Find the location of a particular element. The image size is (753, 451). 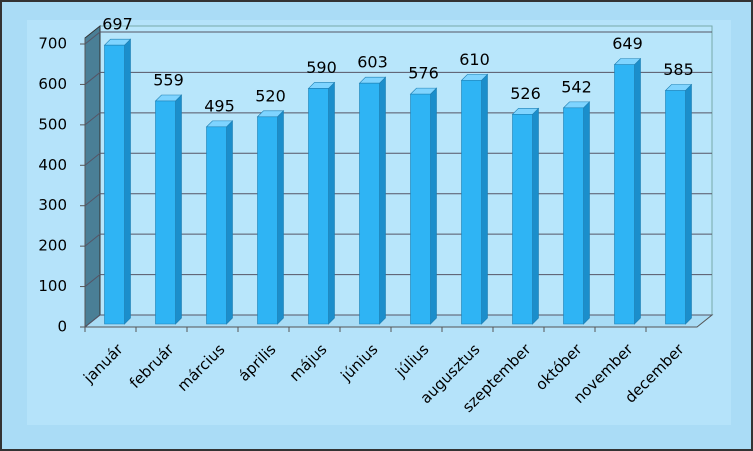

y-tick-label: 600 is located at coordinates (52, 84).